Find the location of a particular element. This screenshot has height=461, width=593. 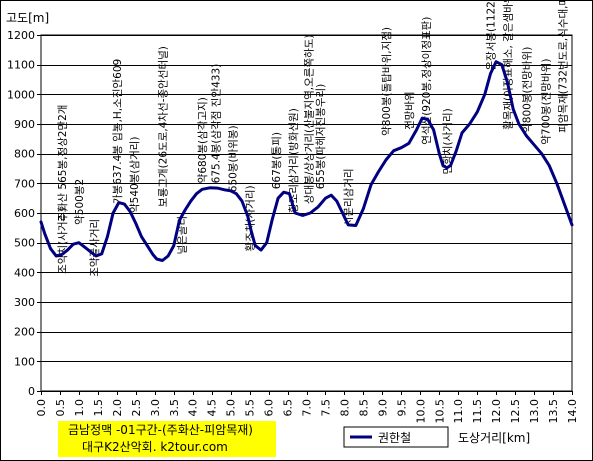

y-tick-label: 800 is located at coordinates (24, 154).